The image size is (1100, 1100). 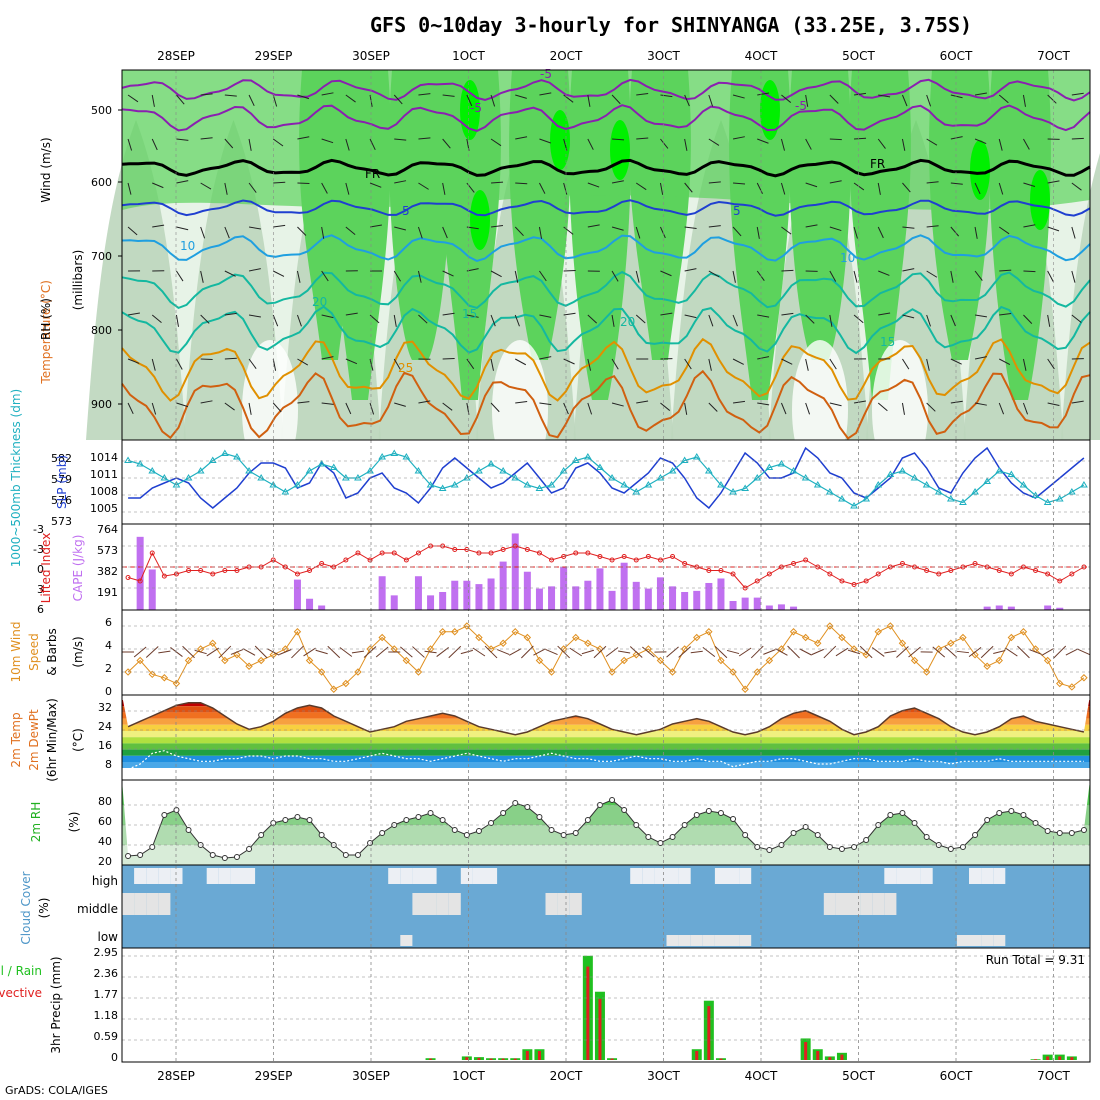 What do you see at coordinates (16, 652) in the screenshot?
I see `wind-speed-label-a: 10m Wind` at bounding box center [16, 652].